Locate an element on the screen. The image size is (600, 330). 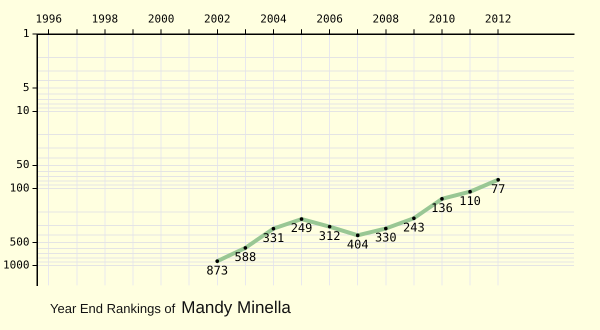
y-tick-label: 1 is located at coordinates (26, 33).